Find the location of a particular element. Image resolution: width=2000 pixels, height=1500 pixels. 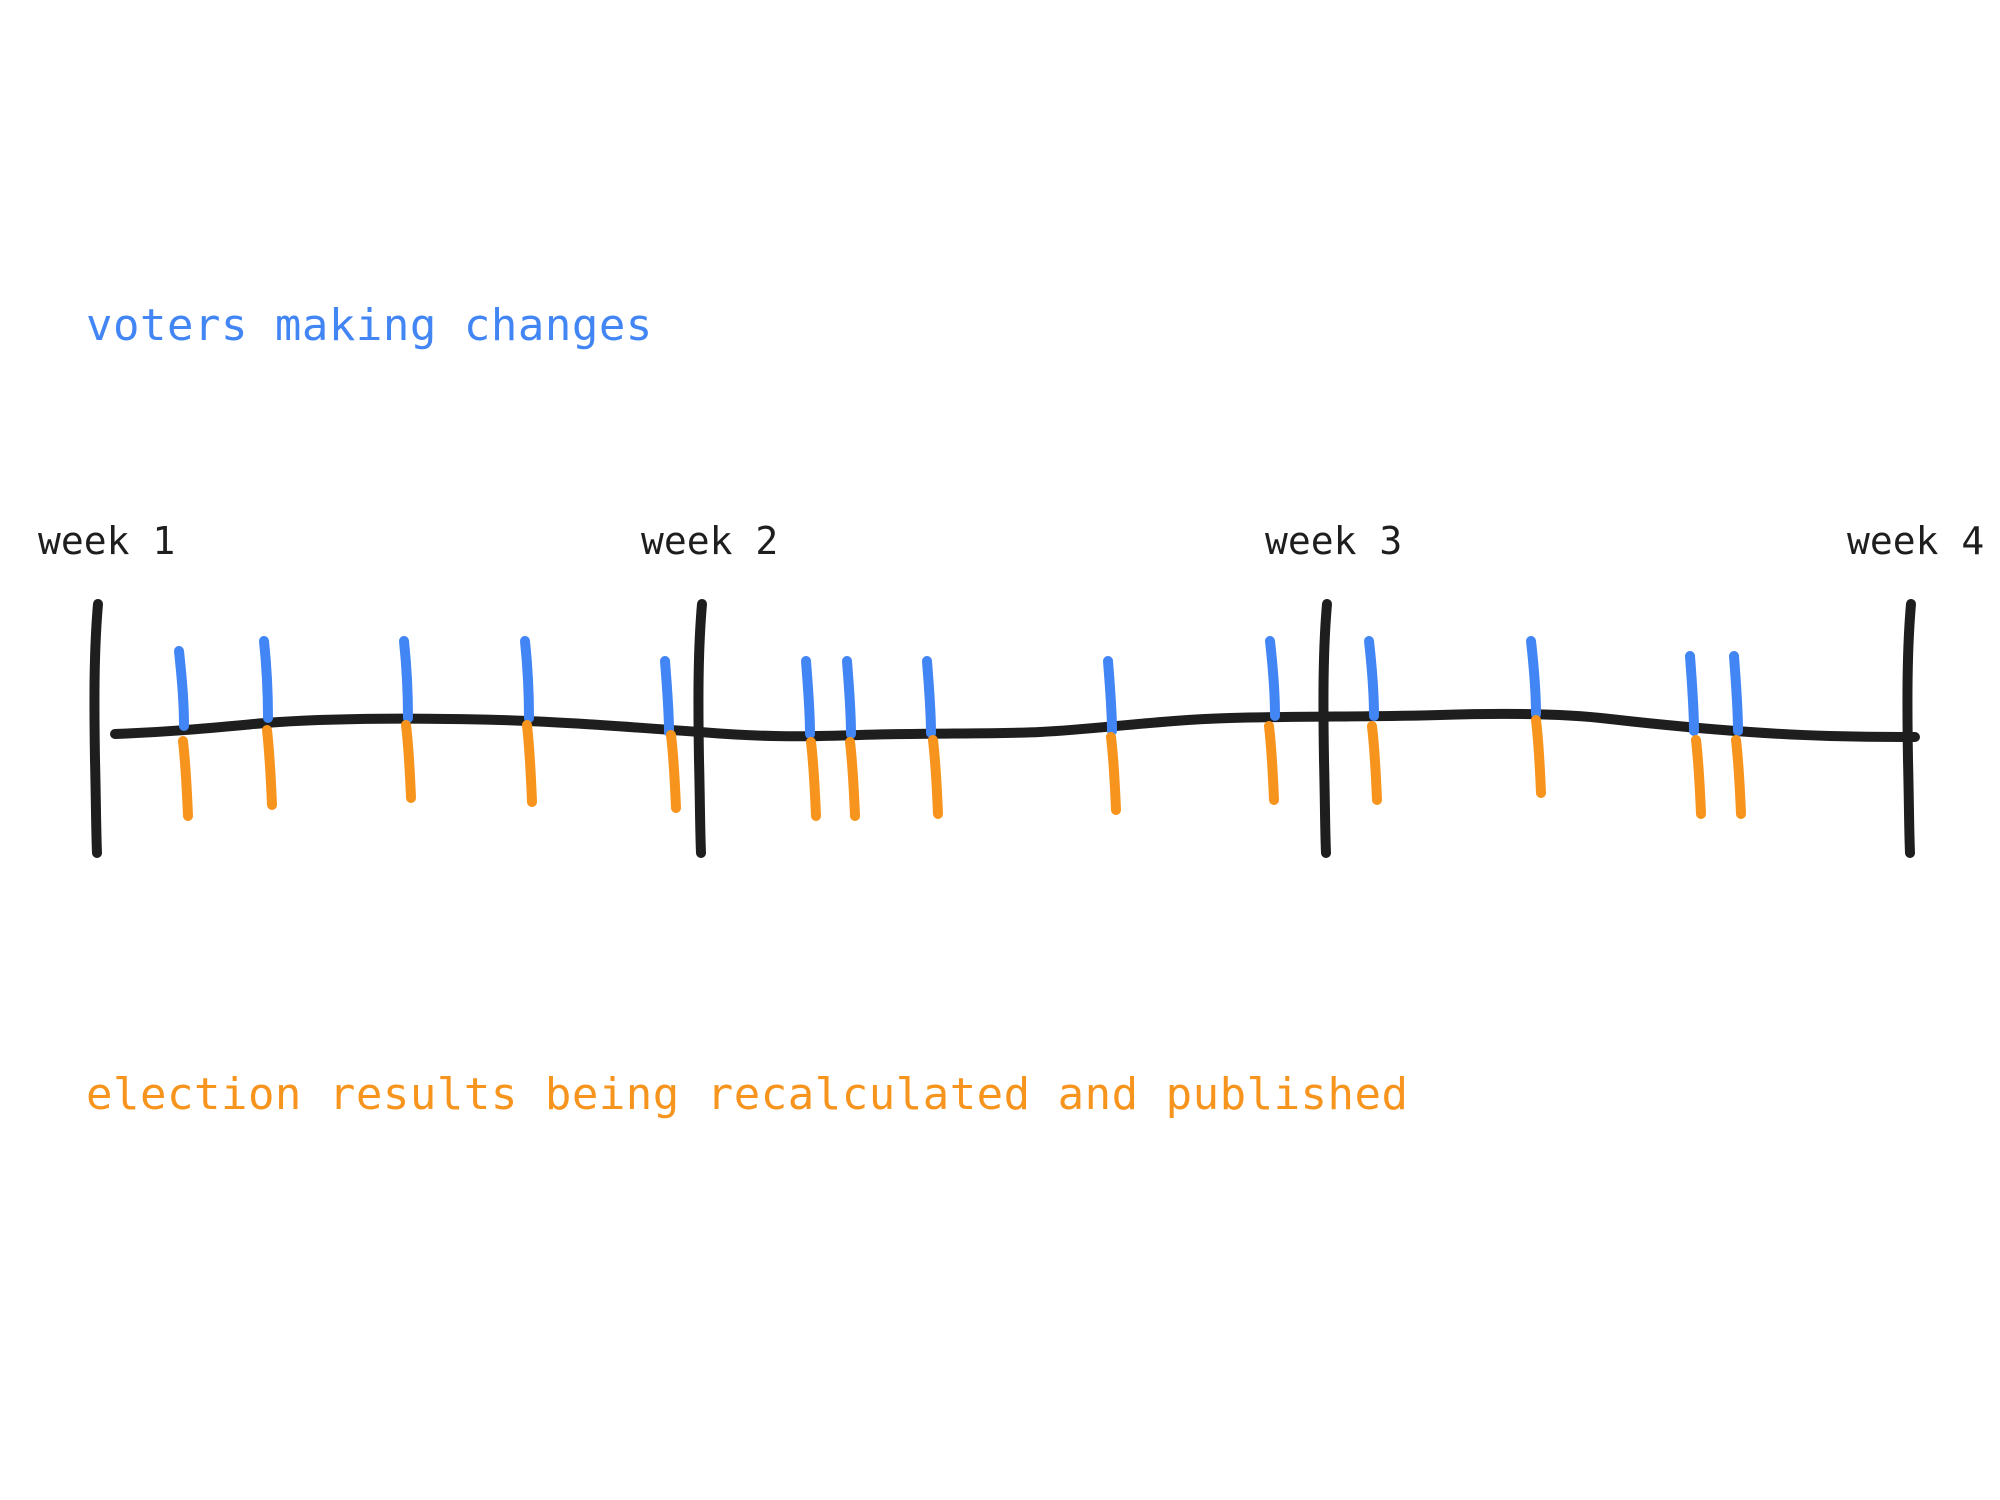

week-1-marker is located at coordinates (96, 728).